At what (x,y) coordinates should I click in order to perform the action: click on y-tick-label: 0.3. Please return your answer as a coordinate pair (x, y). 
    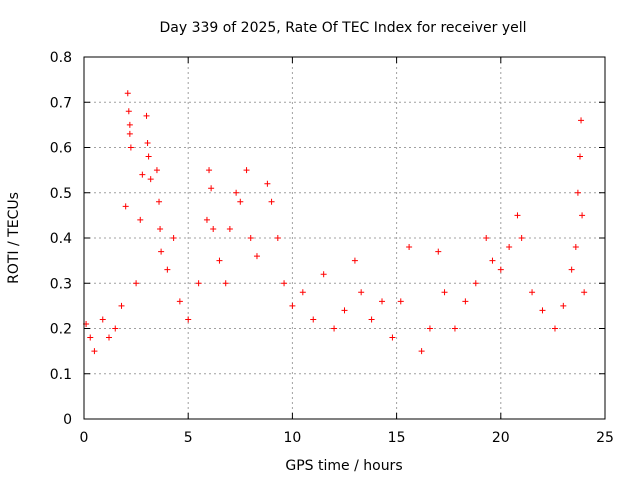
    Looking at the image, I should click on (61, 284).